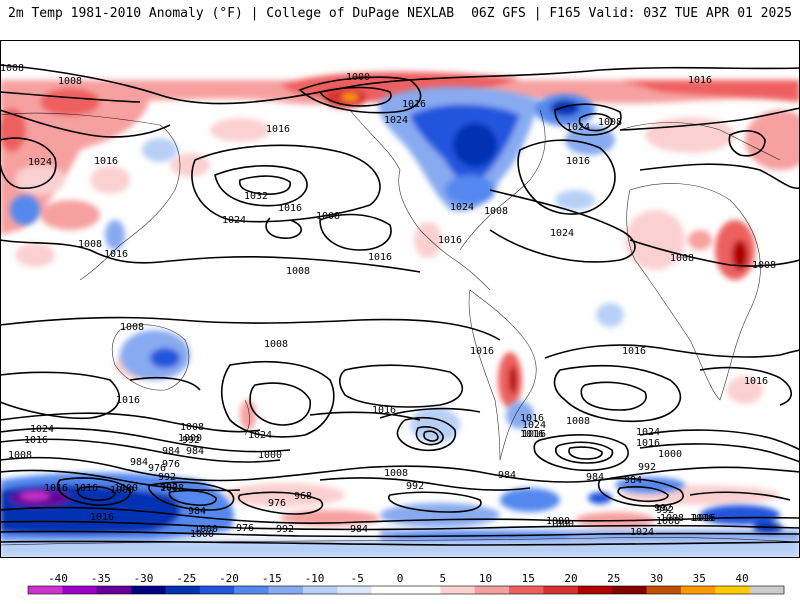  I want to click on north-america-west-coast, so click(420, 200).